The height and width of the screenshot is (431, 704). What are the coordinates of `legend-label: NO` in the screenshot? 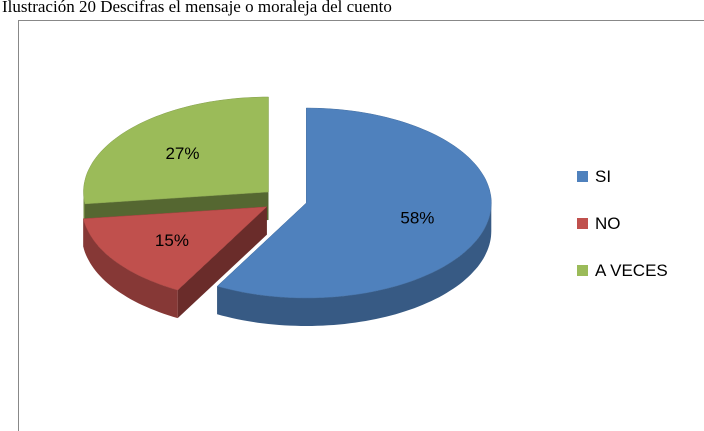 It's located at (608, 223).